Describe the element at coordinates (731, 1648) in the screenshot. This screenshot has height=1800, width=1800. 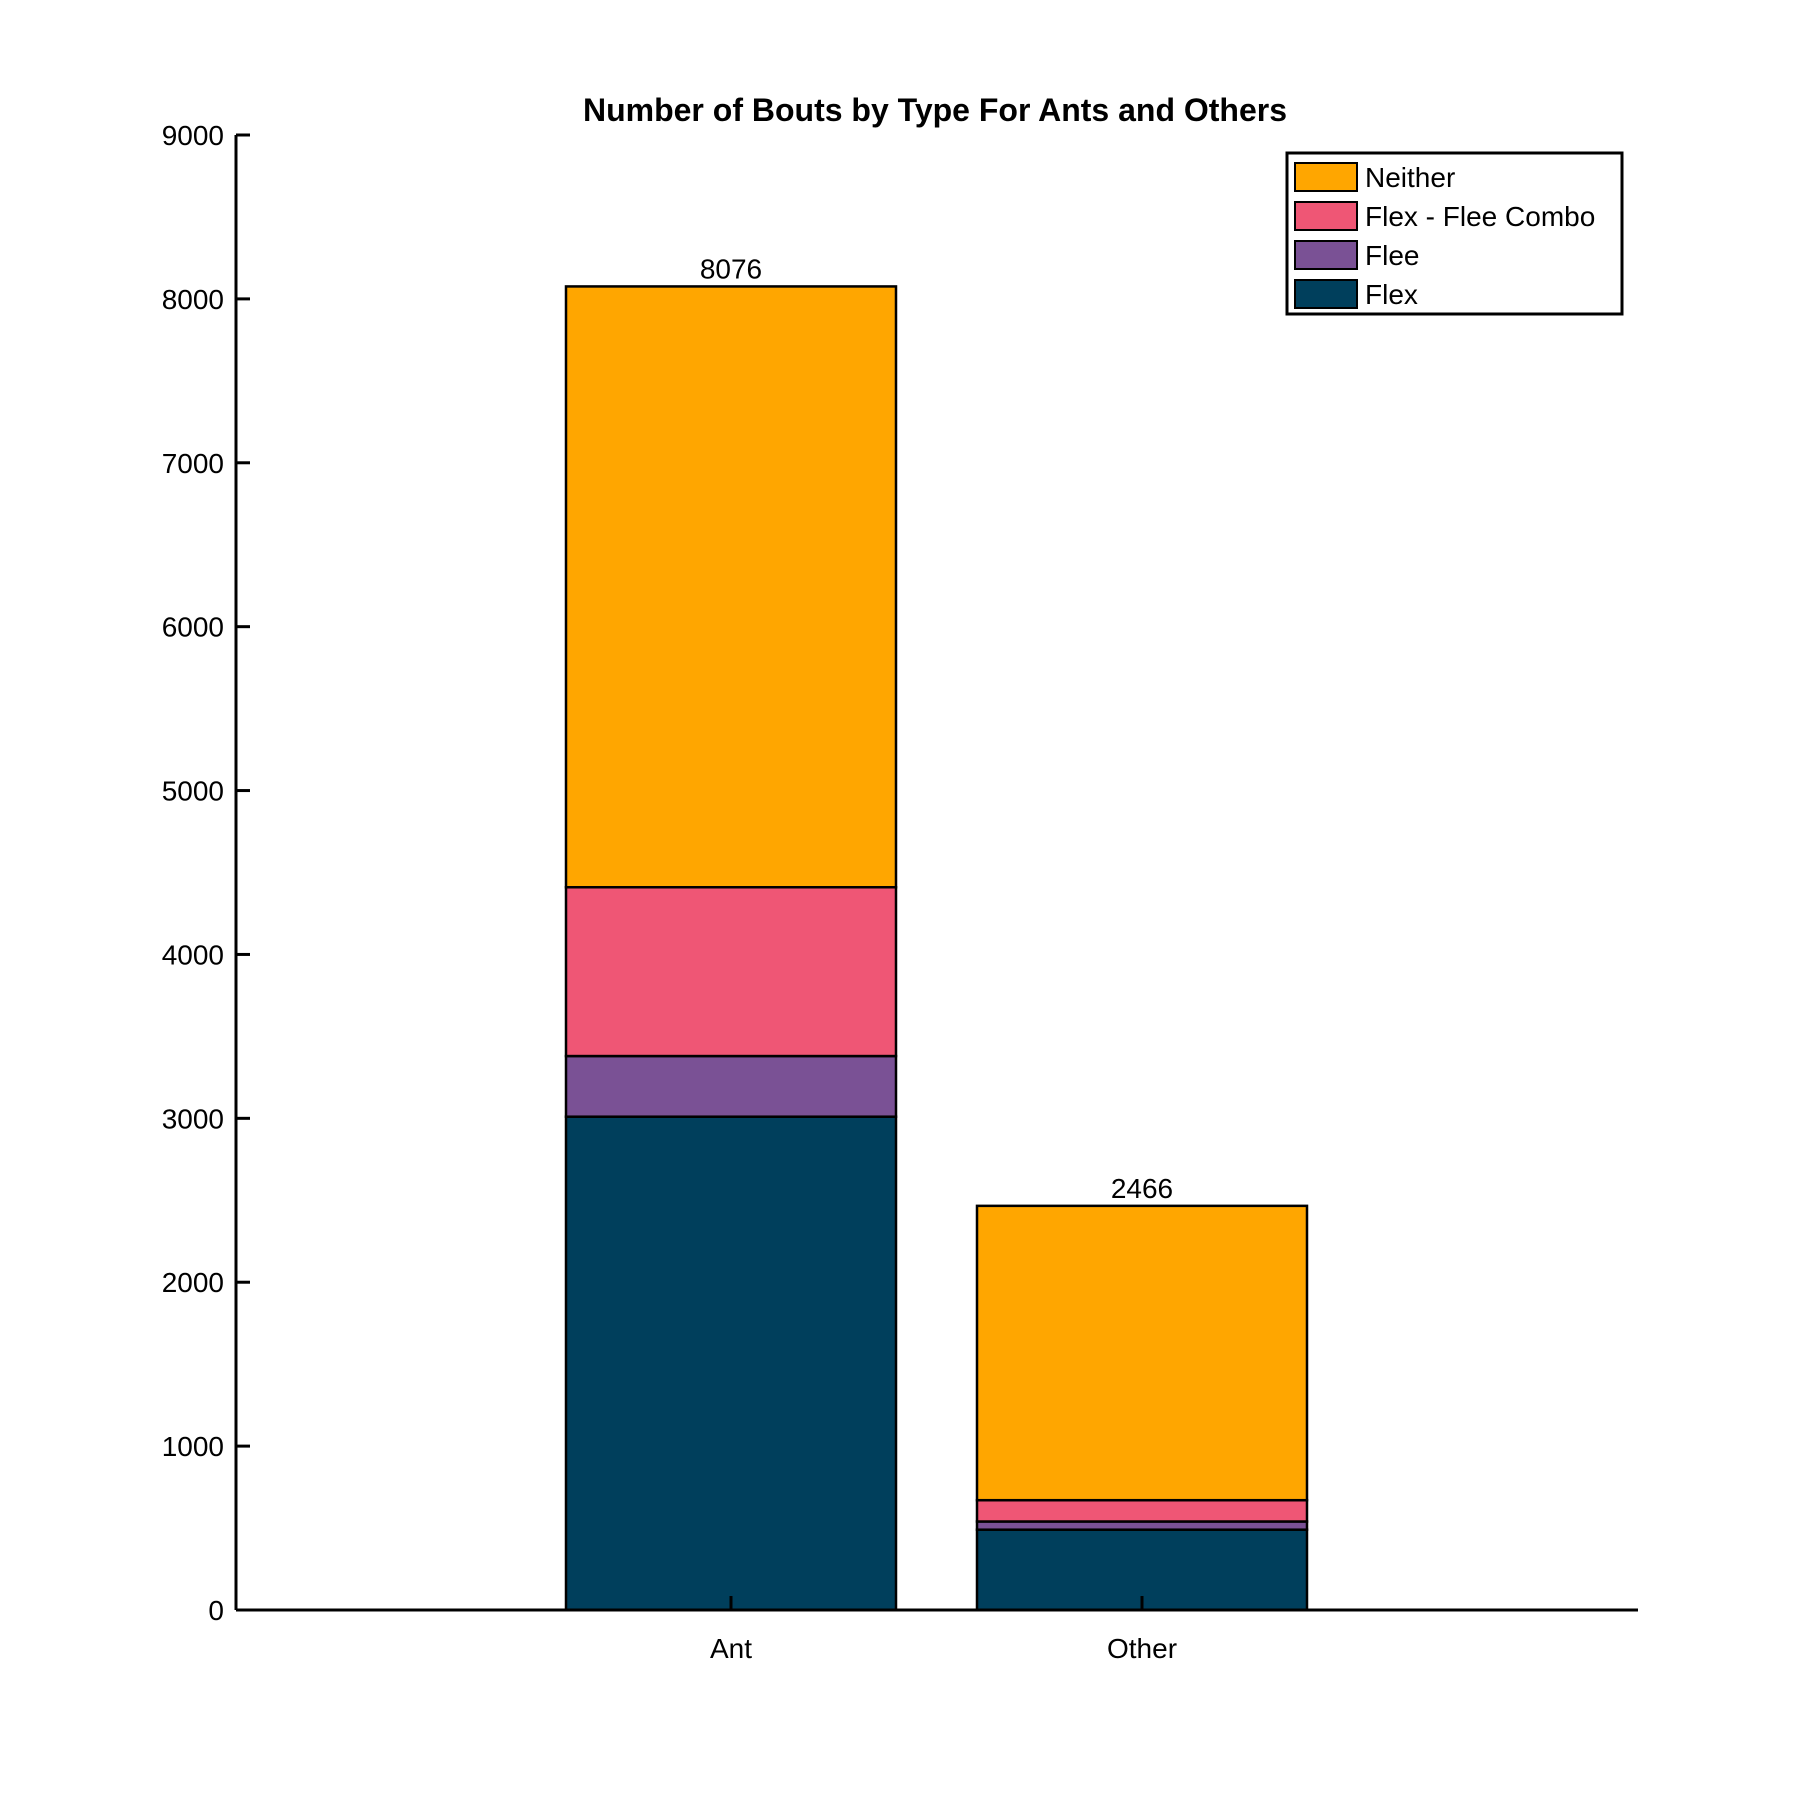
I see `x-tick-label-ant: Ant` at that location.